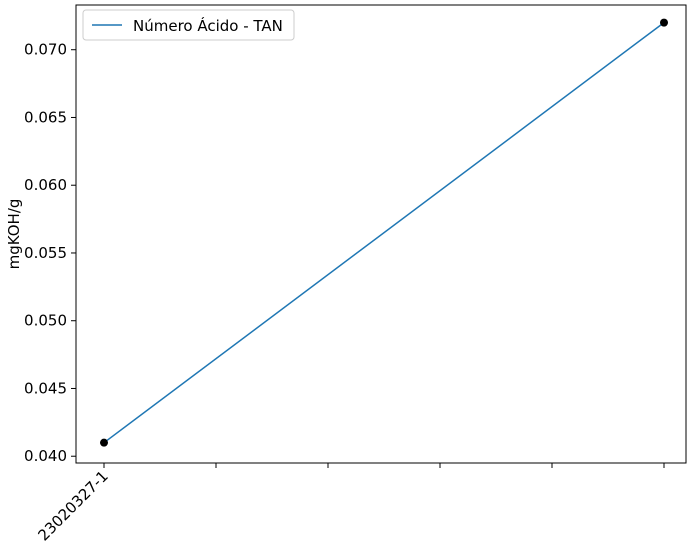 This screenshot has height=553, width=687. What do you see at coordinates (350, 503) in the screenshot?
I see `x-axis: 23020327-1` at bounding box center [350, 503].